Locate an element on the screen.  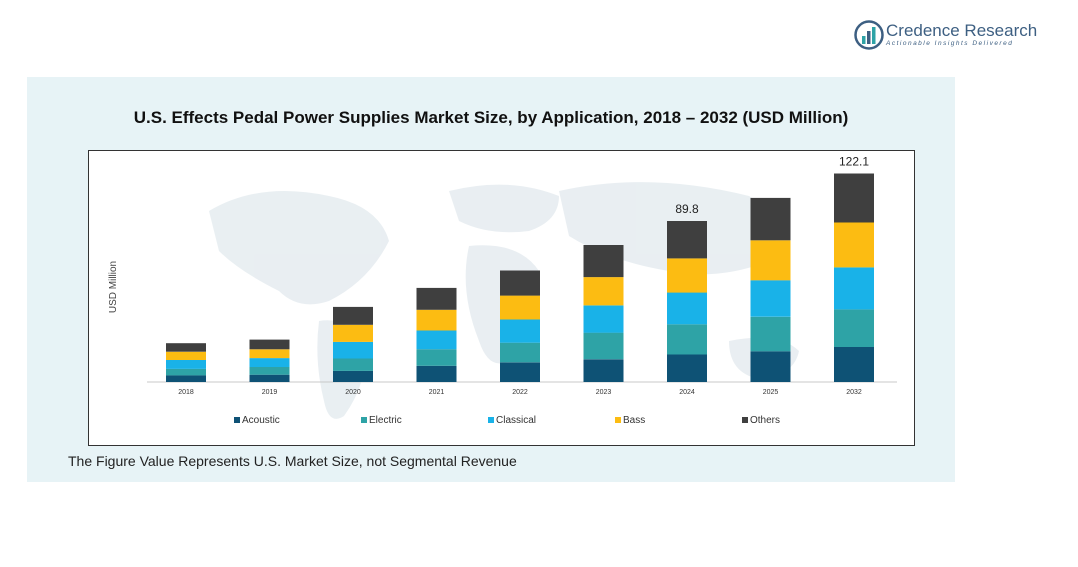
bar-acoustic-2025 is located at coordinates (770, 366).